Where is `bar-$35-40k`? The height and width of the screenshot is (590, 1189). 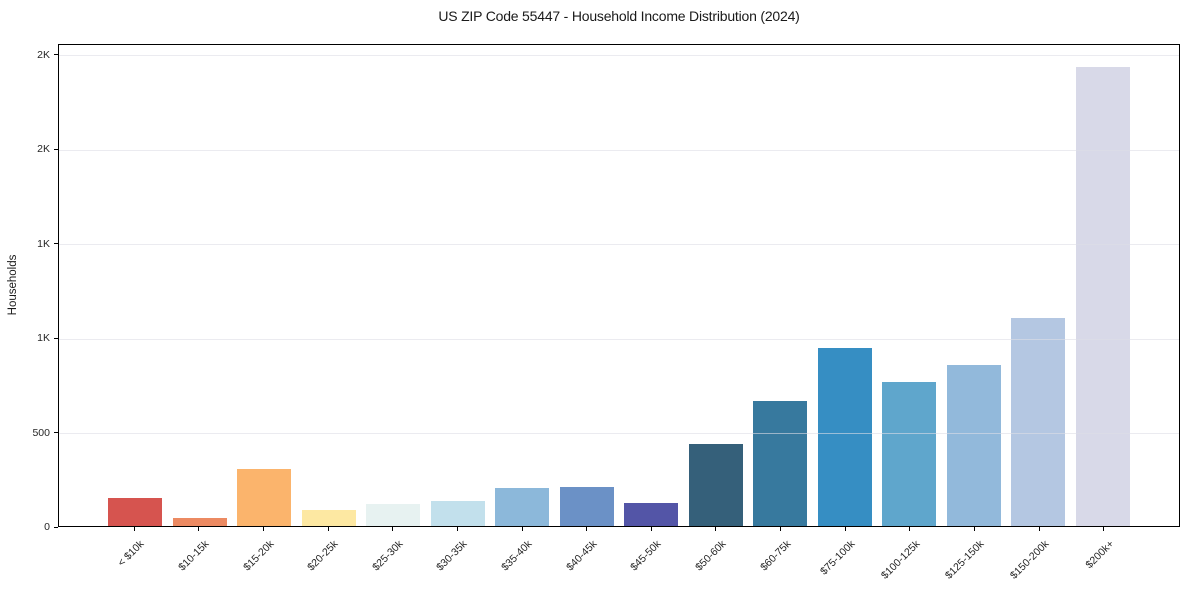
bar-$35-40k is located at coordinates (522, 507).